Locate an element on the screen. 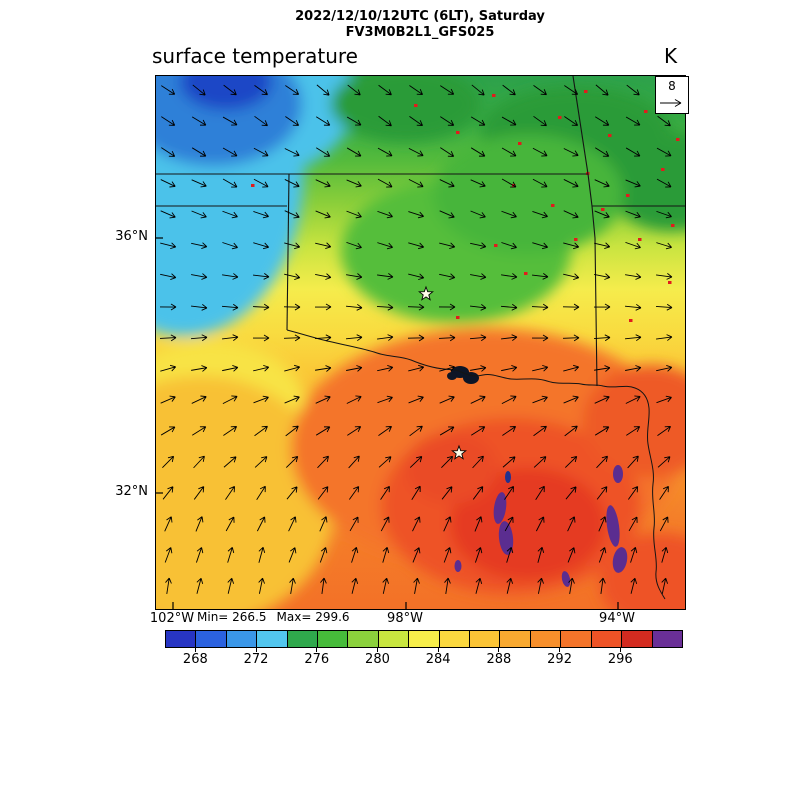  valid-time-label: 2022/12/10/12UTC (6LT), Saturday is located at coordinates (420, 16).